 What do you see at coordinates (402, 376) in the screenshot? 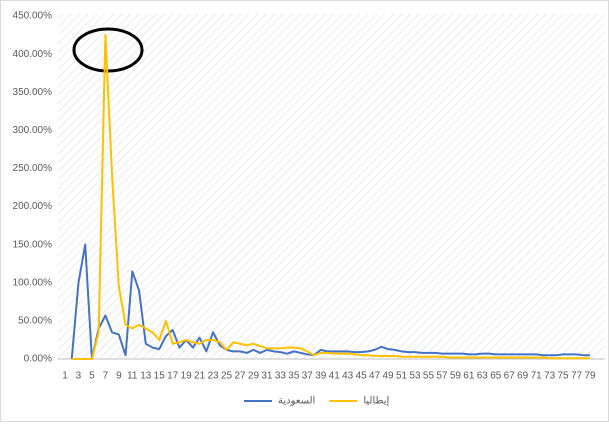
I see `x-tick-label: 51` at bounding box center [402, 376].